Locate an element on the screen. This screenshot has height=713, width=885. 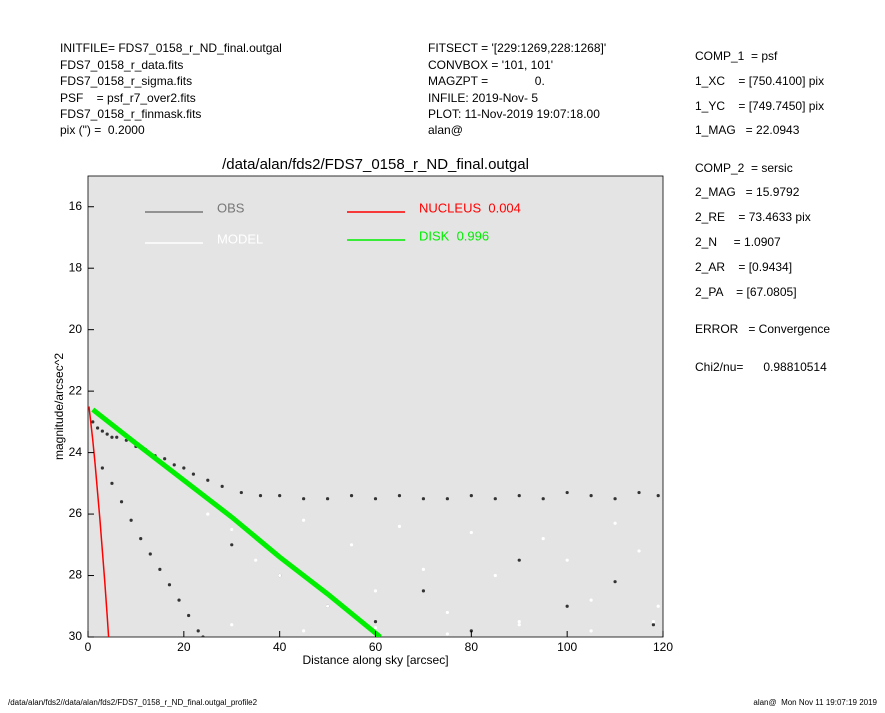
header-middle: CONVBOX = '101, 101' is located at coordinates (490, 65).